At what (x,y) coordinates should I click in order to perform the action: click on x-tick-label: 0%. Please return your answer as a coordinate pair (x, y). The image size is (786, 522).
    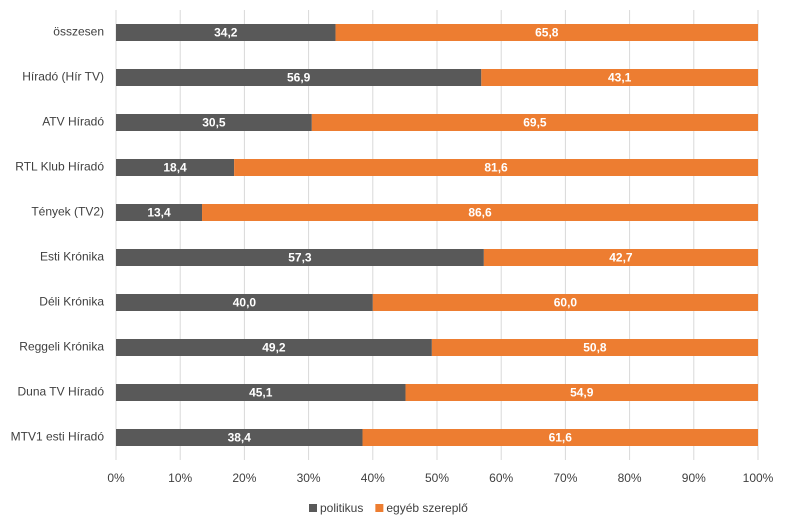
    Looking at the image, I should click on (116, 478).